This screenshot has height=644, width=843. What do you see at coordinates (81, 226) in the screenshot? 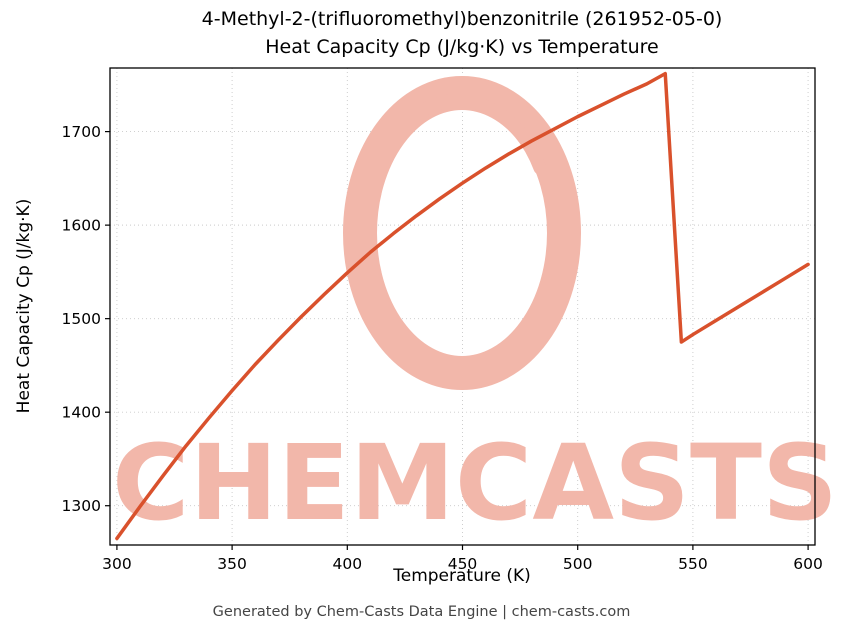
I see `y-tick-label: 1600` at bounding box center [81, 226].